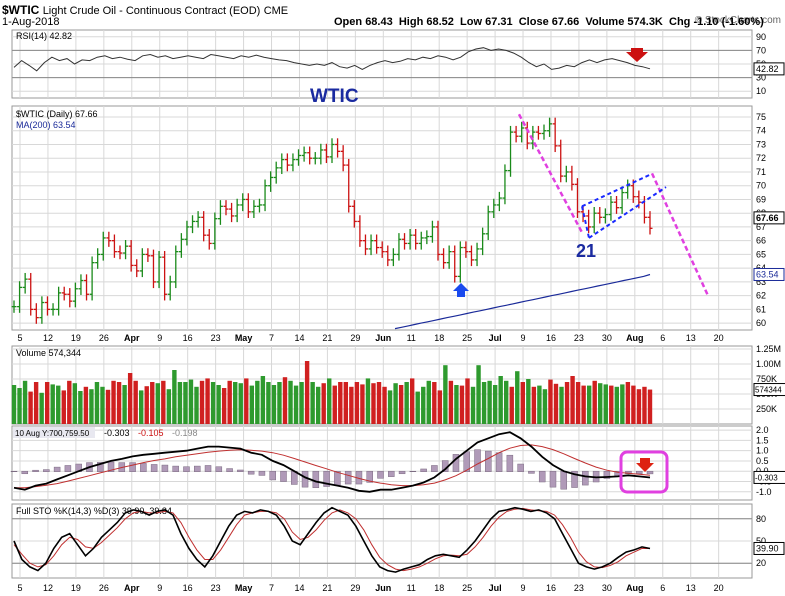 This screenshot has height=596, width=785. I want to click on ma-last-label: 63.54, so click(767, 274).